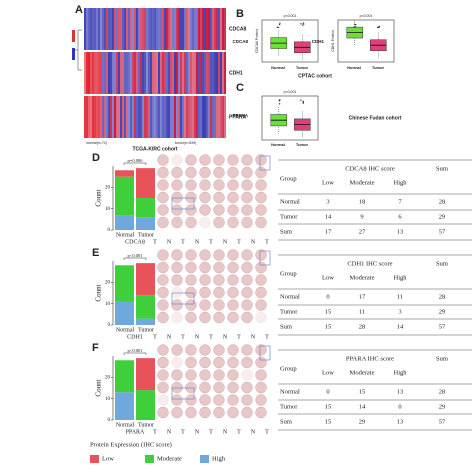 The image size is (474, 474). What do you see at coordinates (328, 182) in the screenshot?
I see `table-subheader: Low` at bounding box center [328, 182].